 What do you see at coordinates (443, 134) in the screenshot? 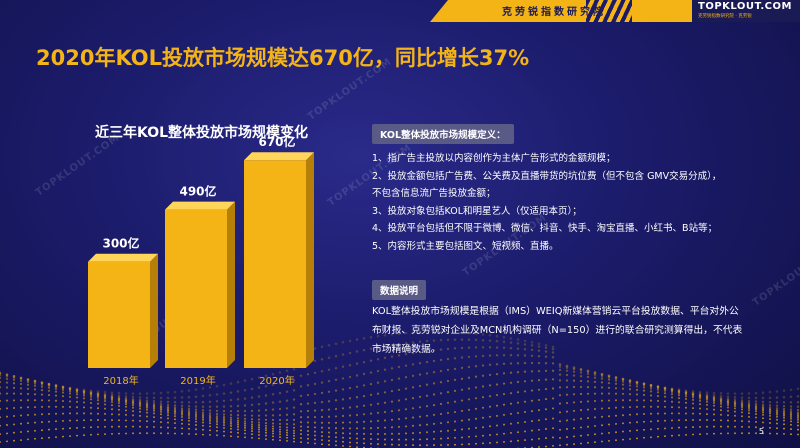
I see `definition-label: KOL整体投放市场规模定义：` at bounding box center [443, 134].